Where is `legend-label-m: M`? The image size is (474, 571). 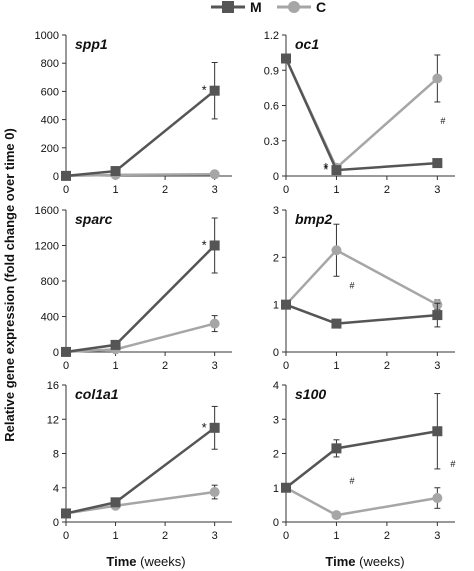 legend-label-m: M is located at coordinates (256, 7).